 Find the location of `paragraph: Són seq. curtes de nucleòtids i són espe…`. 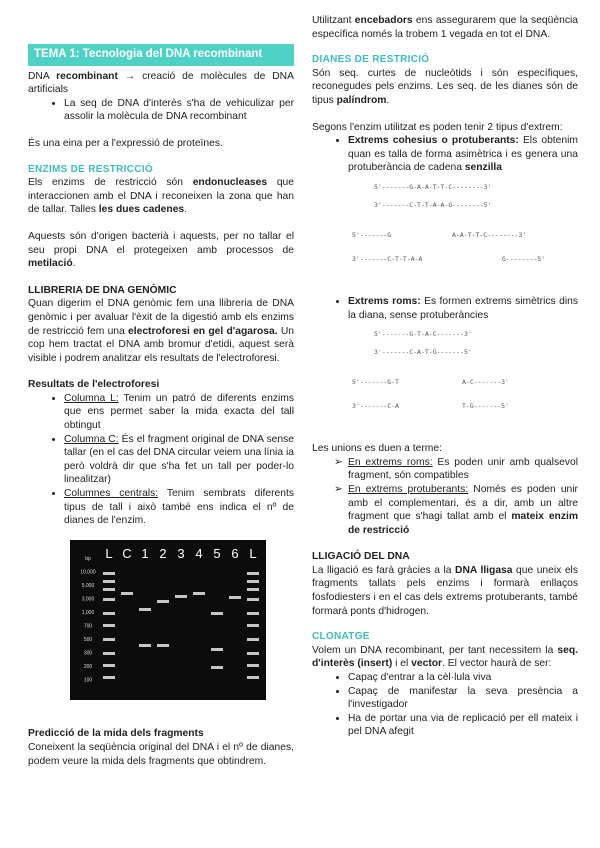

paragraph: Són seq. curtes de nucleòtids i són espe… is located at coordinates (445, 87).